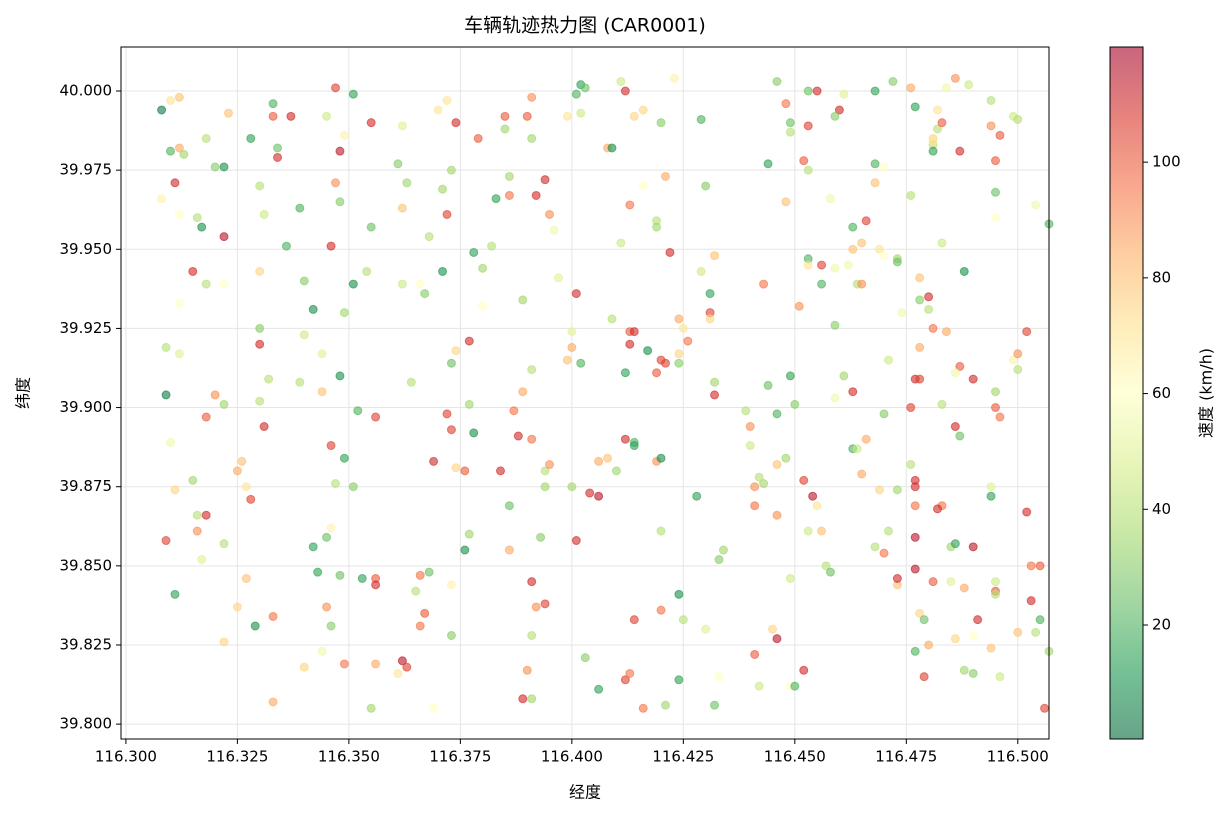  What do you see at coordinates (1166, 162) in the screenshot?
I see `colorbar-tick-label: 100` at bounding box center [1166, 162].